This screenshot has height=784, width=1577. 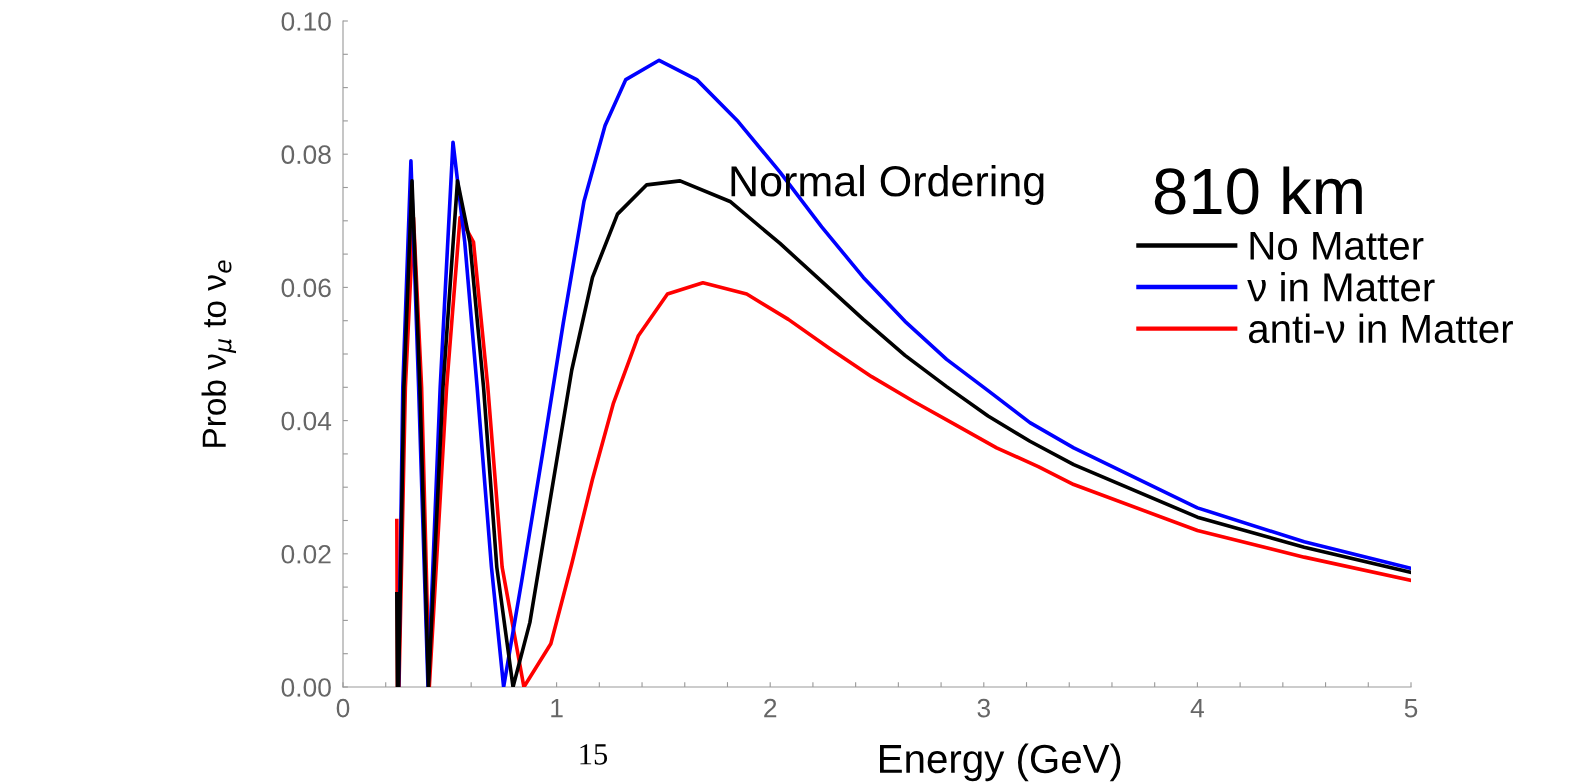 What do you see at coordinates (1000, 762) in the screenshot?
I see `x-axis-title: Energy (GeV)` at bounding box center [1000, 762].